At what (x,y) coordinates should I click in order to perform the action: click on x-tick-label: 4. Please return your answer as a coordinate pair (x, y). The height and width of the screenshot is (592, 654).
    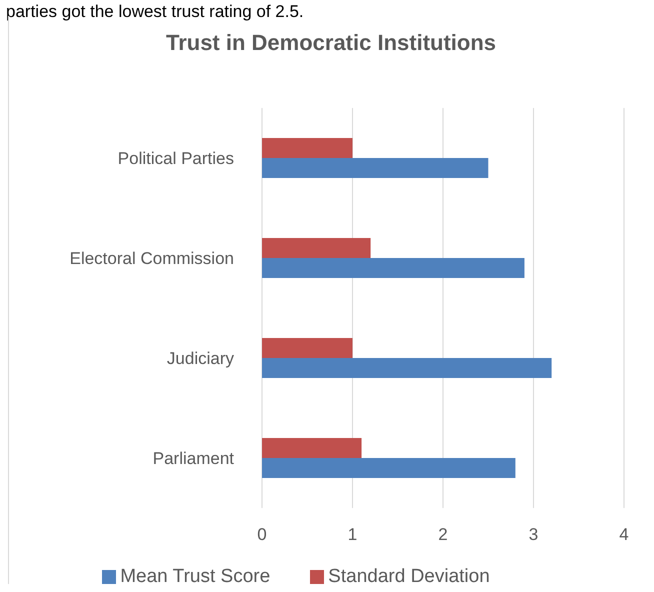
    Looking at the image, I should click on (624, 534).